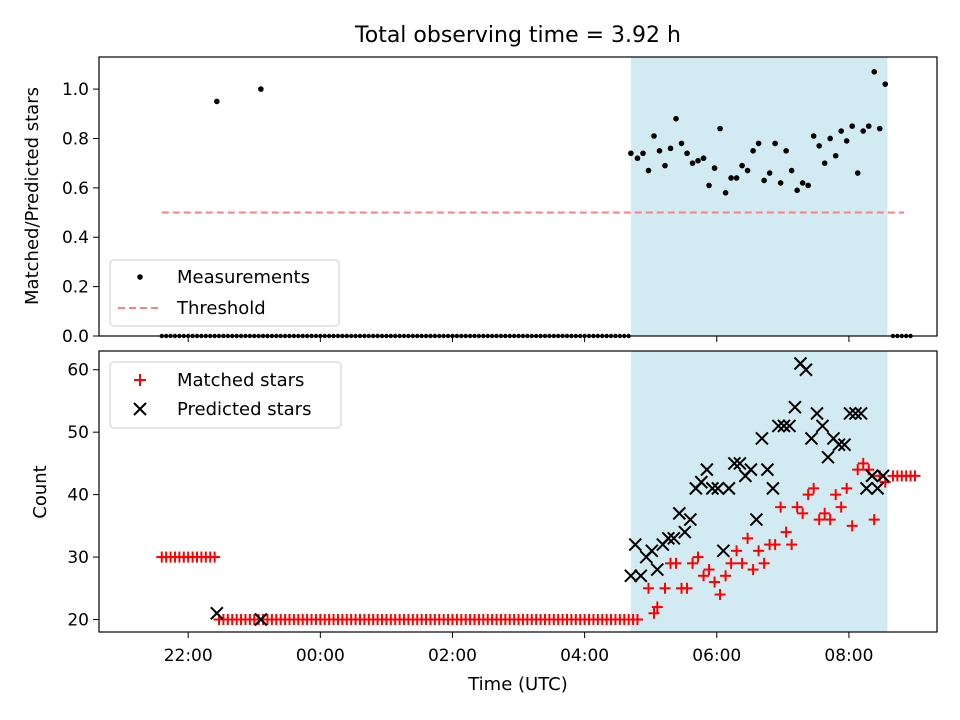 This screenshot has height=720, width=960. What do you see at coordinates (759, 196) in the screenshot?
I see `shaded-region-top` at bounding box center [759, 196].